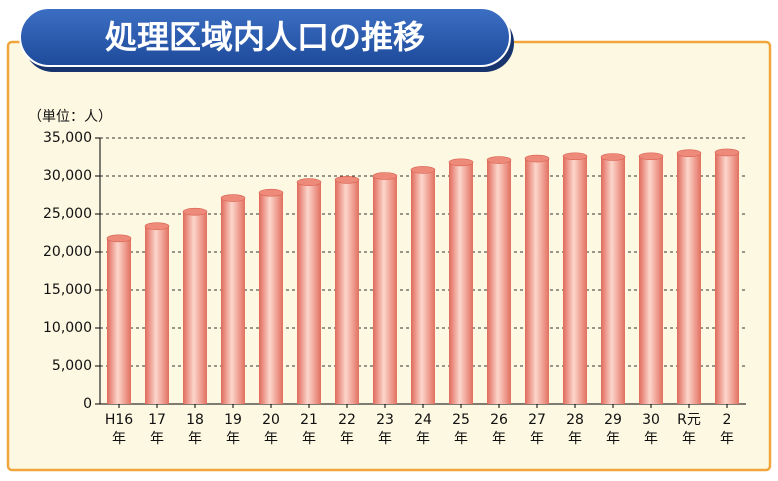 This screenshot has height=481, width=778. What do you see at coordinates (385, 420) in the screenshot?
I see `x-tick-label-line: 23` at bounding box center [385, 420].